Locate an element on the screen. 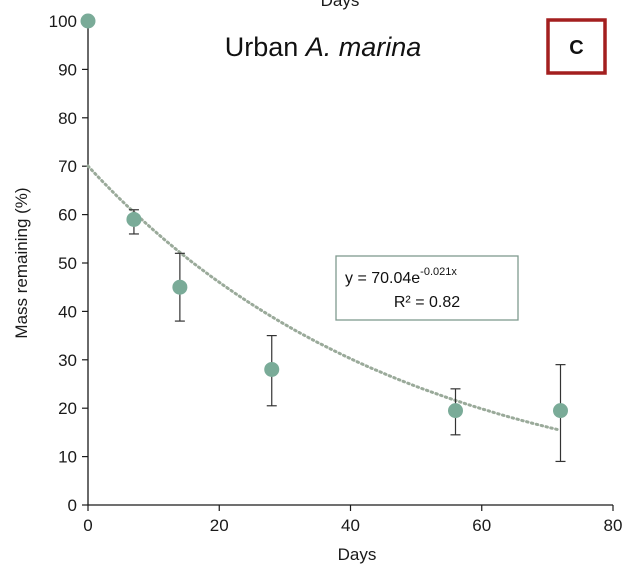  chart-title: Urban A. marina is located at coordinates (323, 47).